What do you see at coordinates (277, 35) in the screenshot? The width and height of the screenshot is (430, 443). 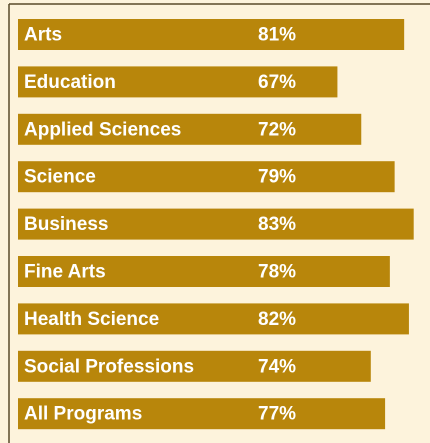 I see `value-label: 81%` at bounding box center [277, 35].